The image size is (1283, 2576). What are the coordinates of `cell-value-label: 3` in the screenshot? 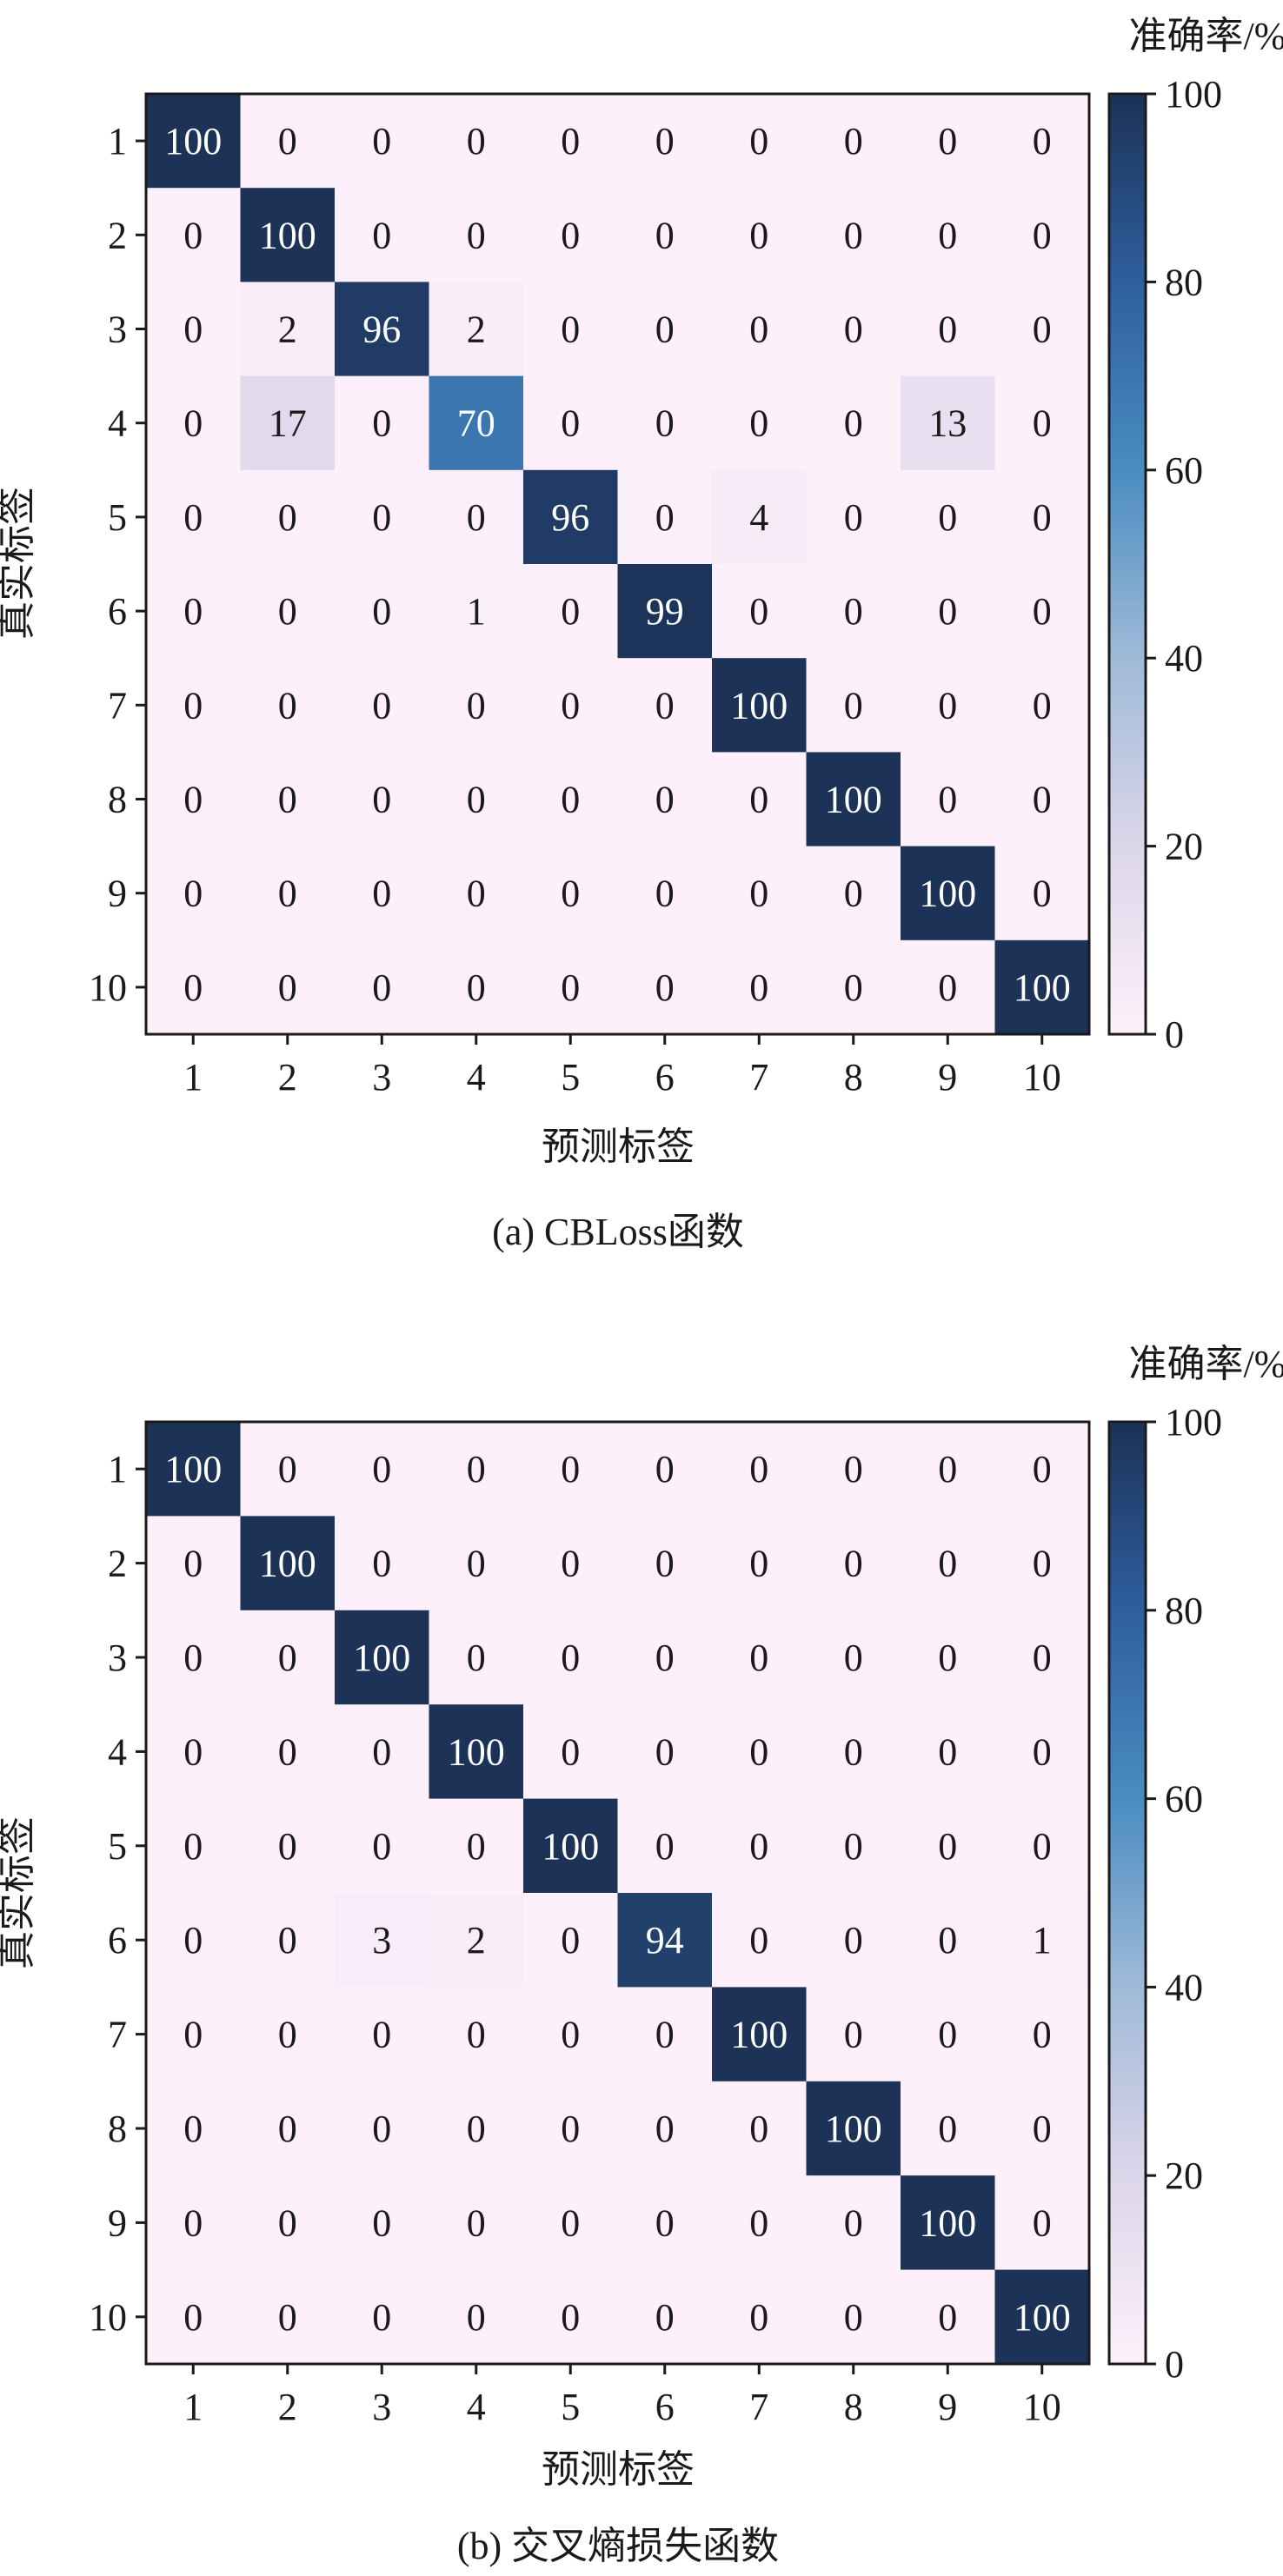 It's located at (382, 1940).